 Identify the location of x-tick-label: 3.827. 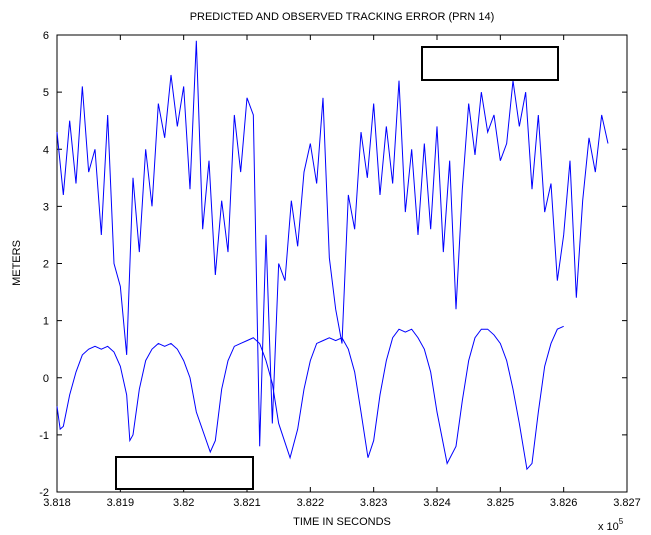
(627, 503).